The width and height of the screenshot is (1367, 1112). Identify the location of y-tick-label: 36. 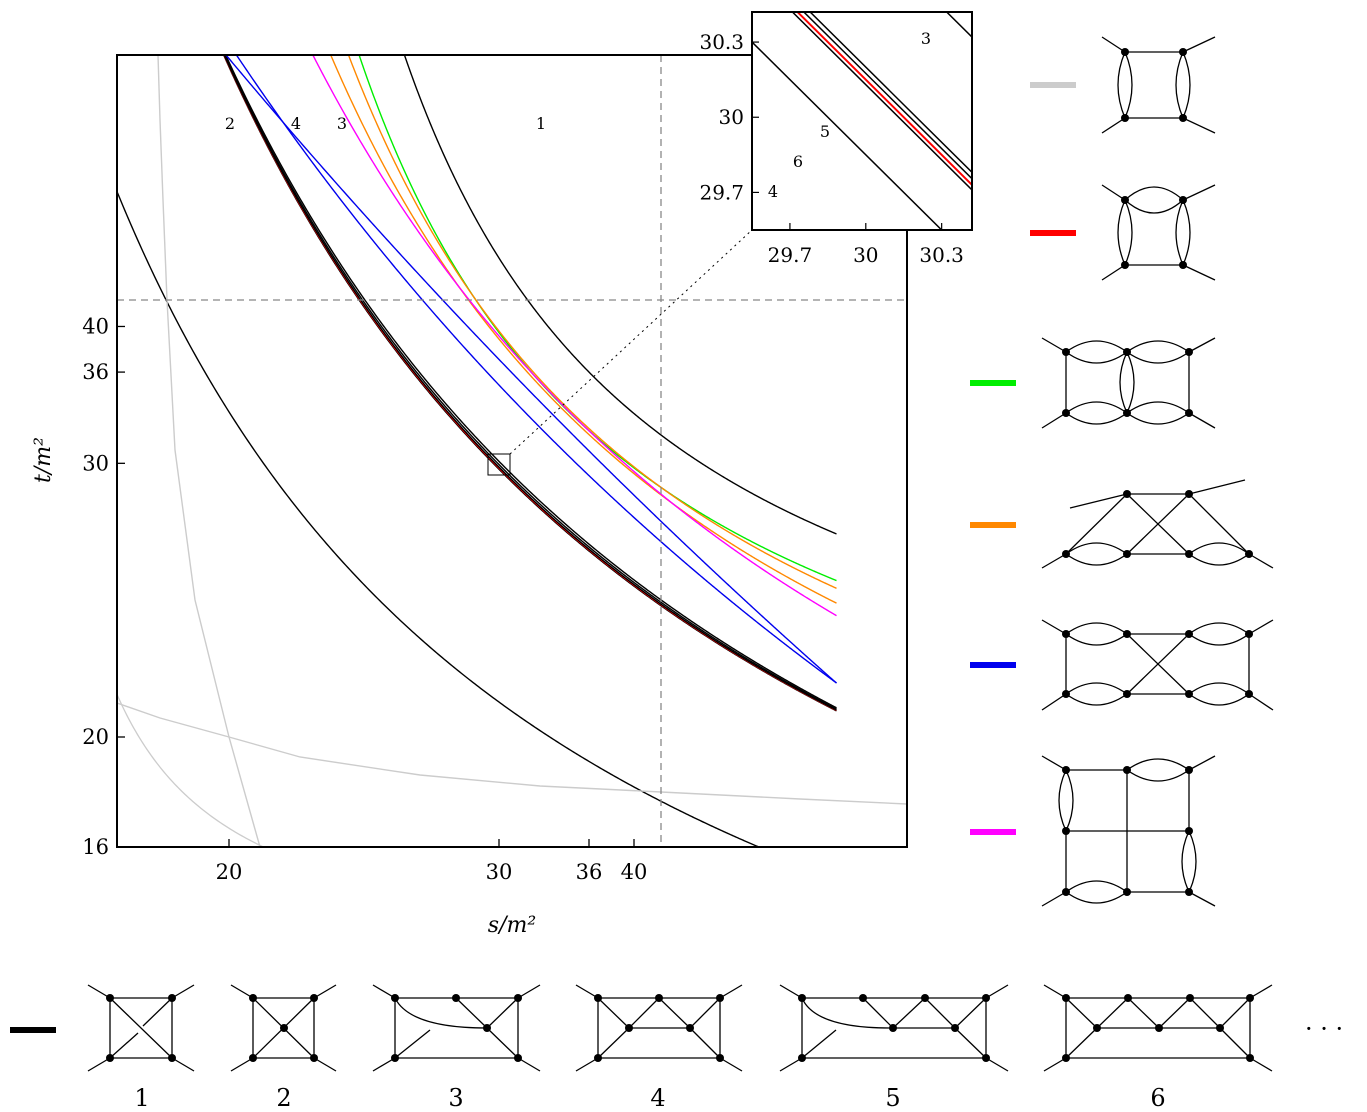
(95, 372).